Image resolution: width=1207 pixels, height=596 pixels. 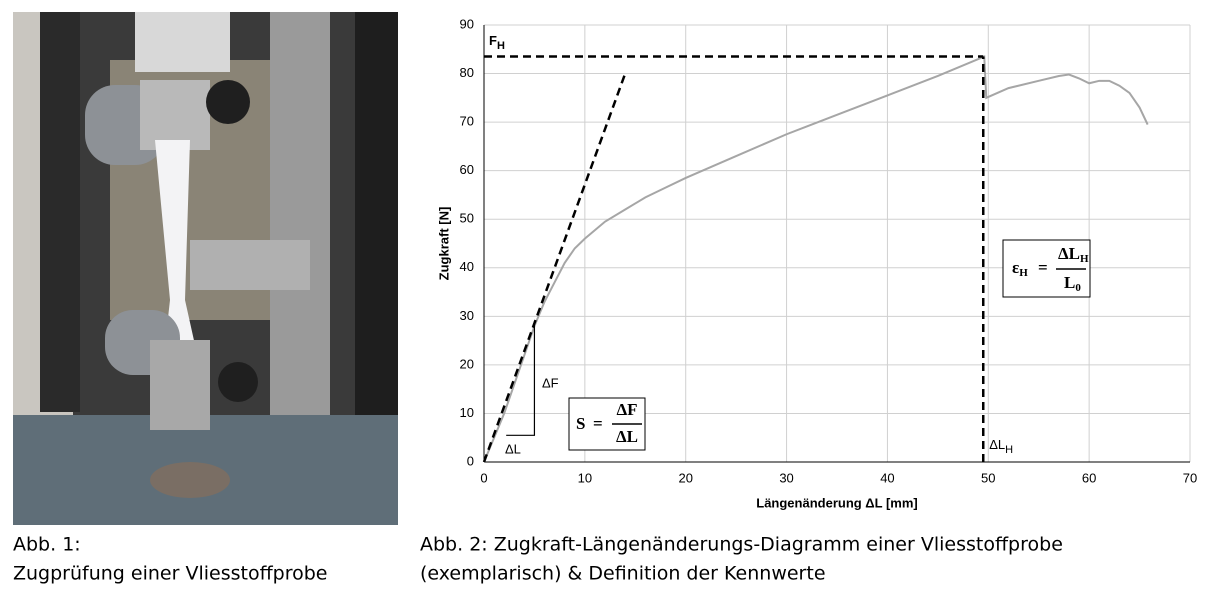 I want to click on text-main: L, so click(x=1069, y=282).